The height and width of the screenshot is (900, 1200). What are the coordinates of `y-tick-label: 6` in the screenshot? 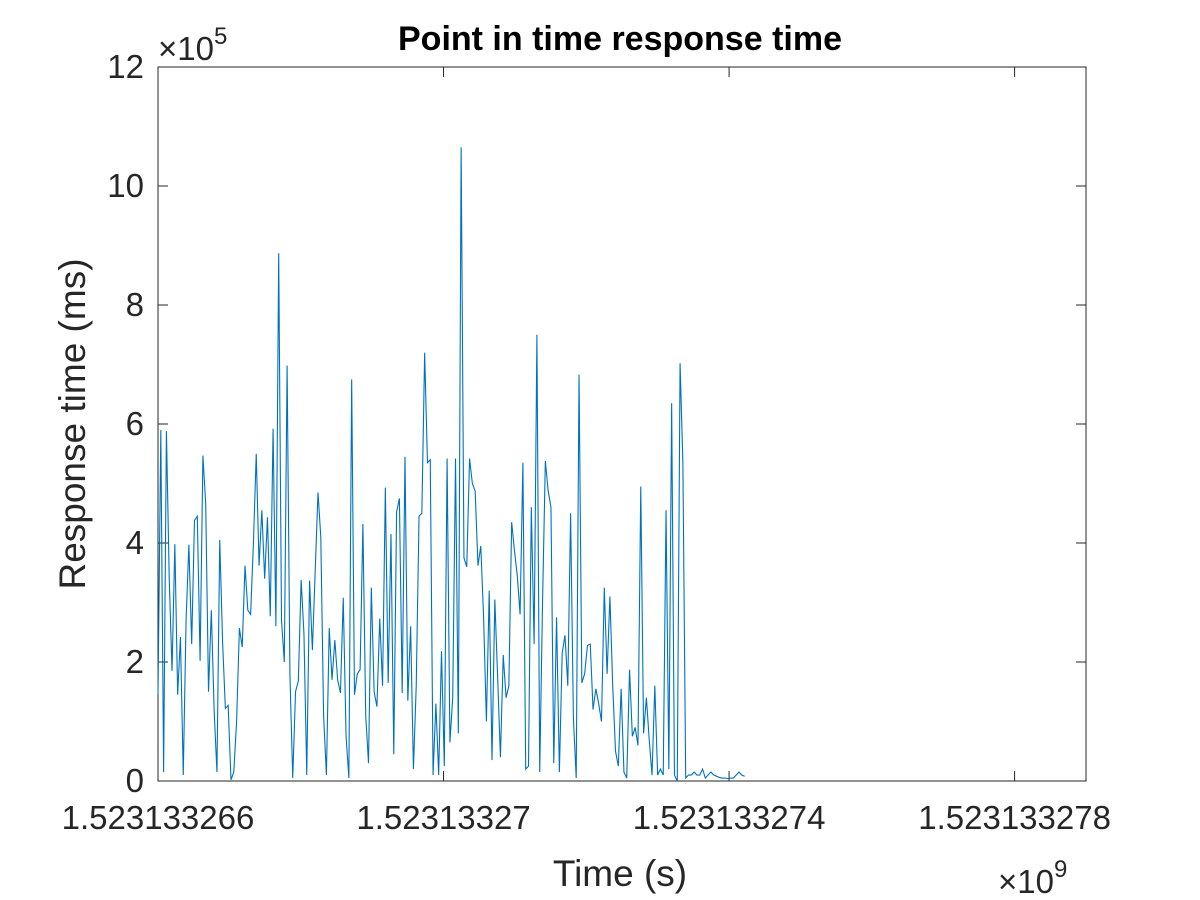 It's located at (135, 423).